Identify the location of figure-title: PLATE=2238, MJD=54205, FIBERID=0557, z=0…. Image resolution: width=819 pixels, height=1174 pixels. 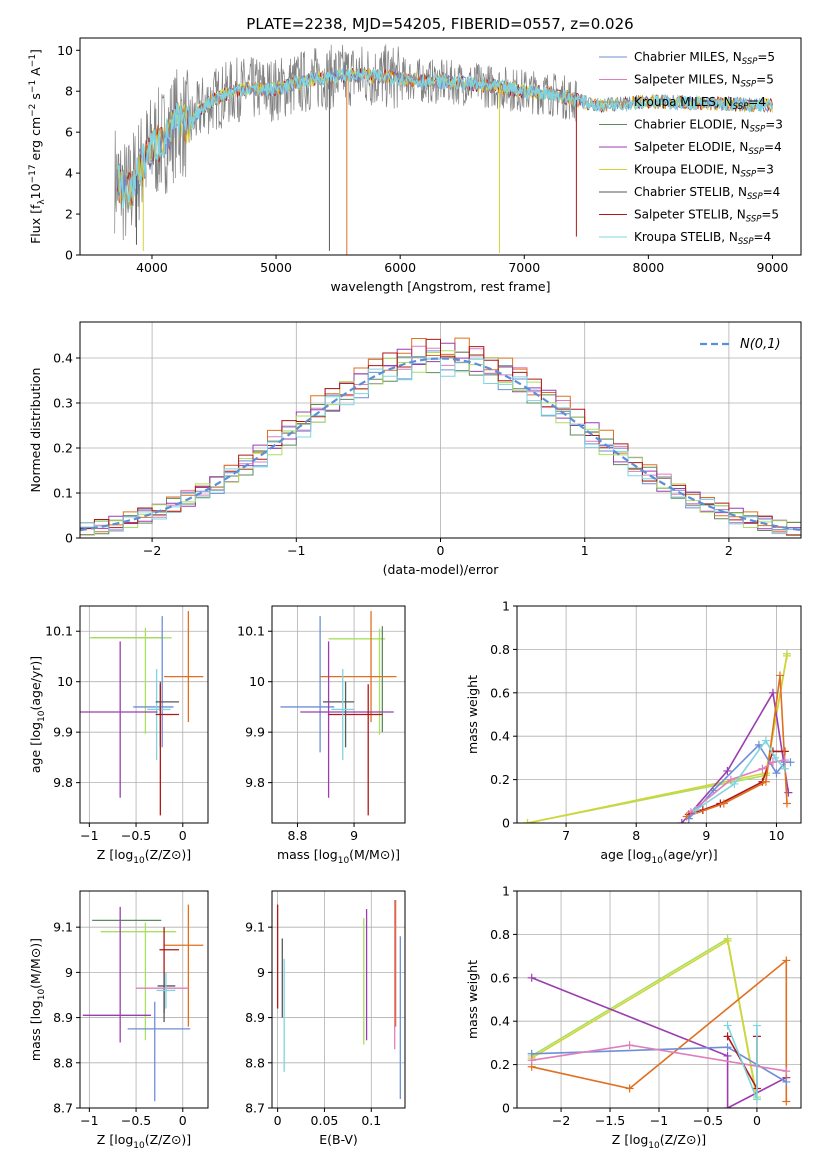
(439, 24).